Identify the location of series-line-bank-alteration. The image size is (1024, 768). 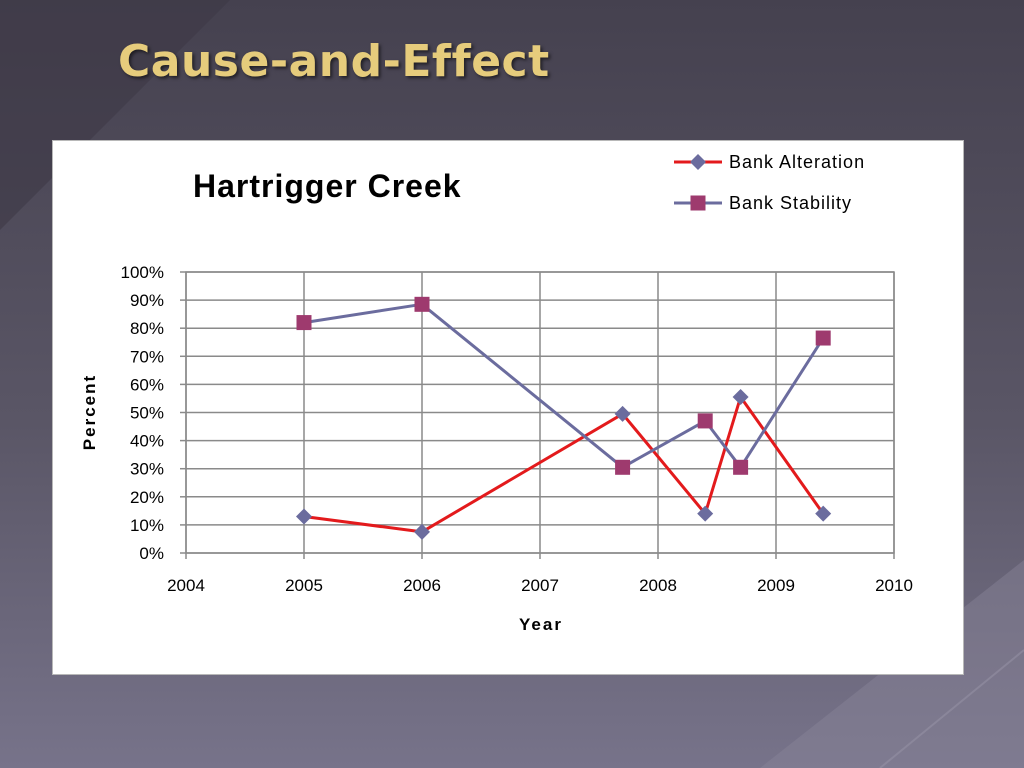
(564, 464).